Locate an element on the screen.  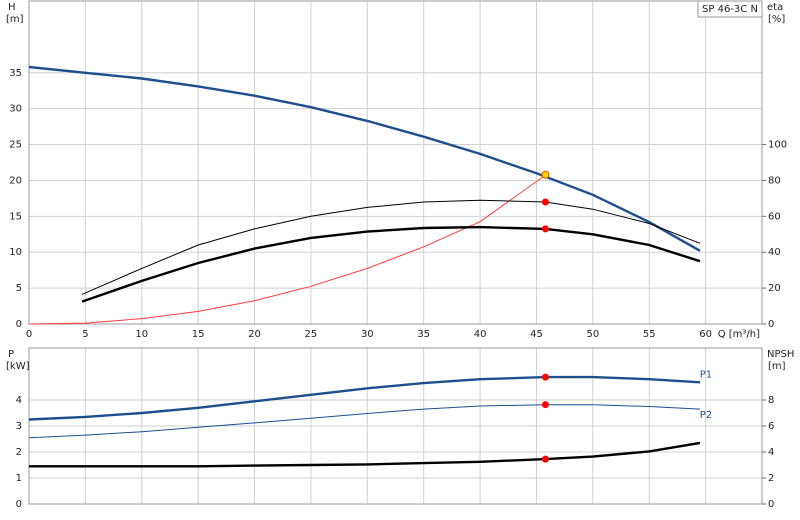
x-tick-label: 5 is located at coordinates (85, 334).